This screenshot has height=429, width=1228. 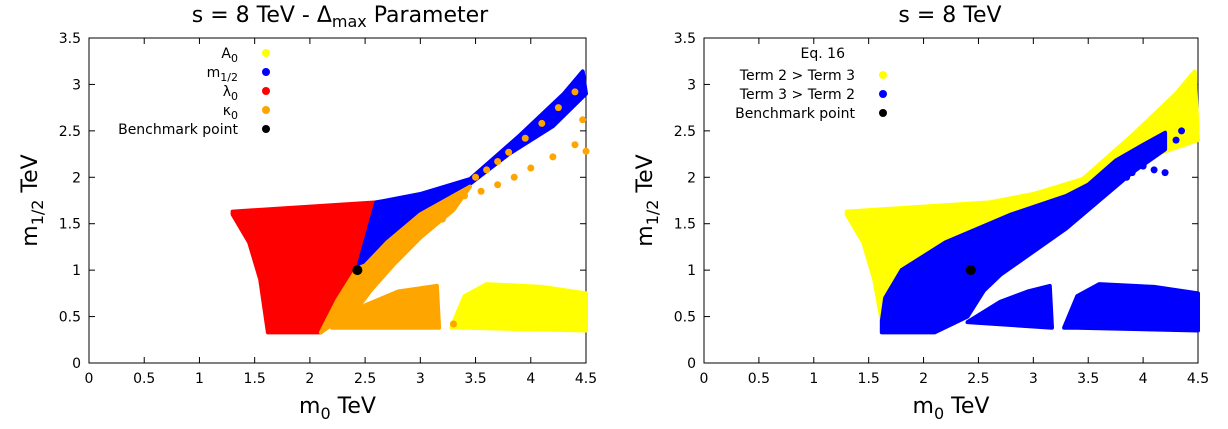 What do you see at coordinates (823, 54) in the screenshot?
I see `legend-title: Eq. 16` at bounding box center [823, 54].